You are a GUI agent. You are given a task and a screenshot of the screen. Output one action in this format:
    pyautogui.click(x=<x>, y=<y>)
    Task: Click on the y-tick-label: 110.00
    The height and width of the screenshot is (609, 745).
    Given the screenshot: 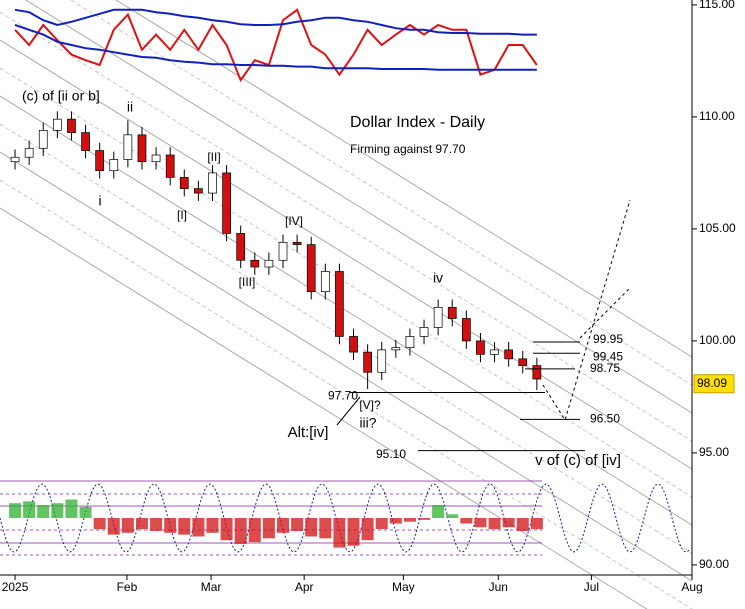 What is the action you would take?
    pyautogui.click(x=717, y=116)
    